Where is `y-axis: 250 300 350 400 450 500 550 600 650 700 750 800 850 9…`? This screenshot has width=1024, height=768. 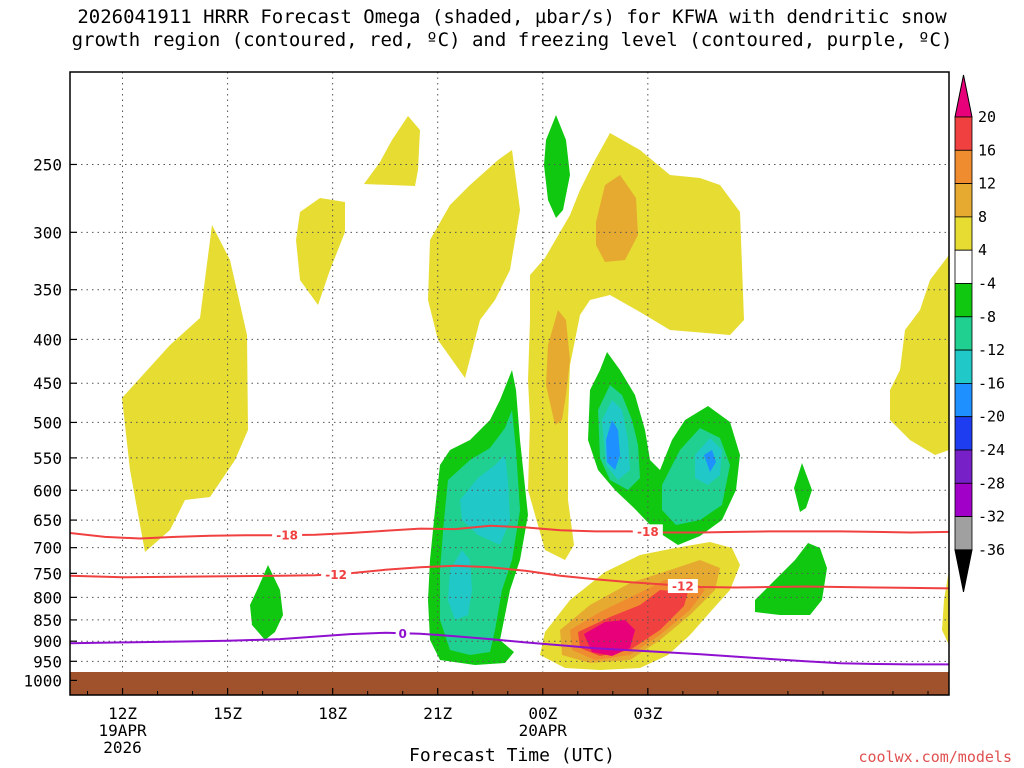 y-axis: 250 300 350 400 450 500 550 600 650 700 750 800 850 9… is located at coordinates (50, 422).